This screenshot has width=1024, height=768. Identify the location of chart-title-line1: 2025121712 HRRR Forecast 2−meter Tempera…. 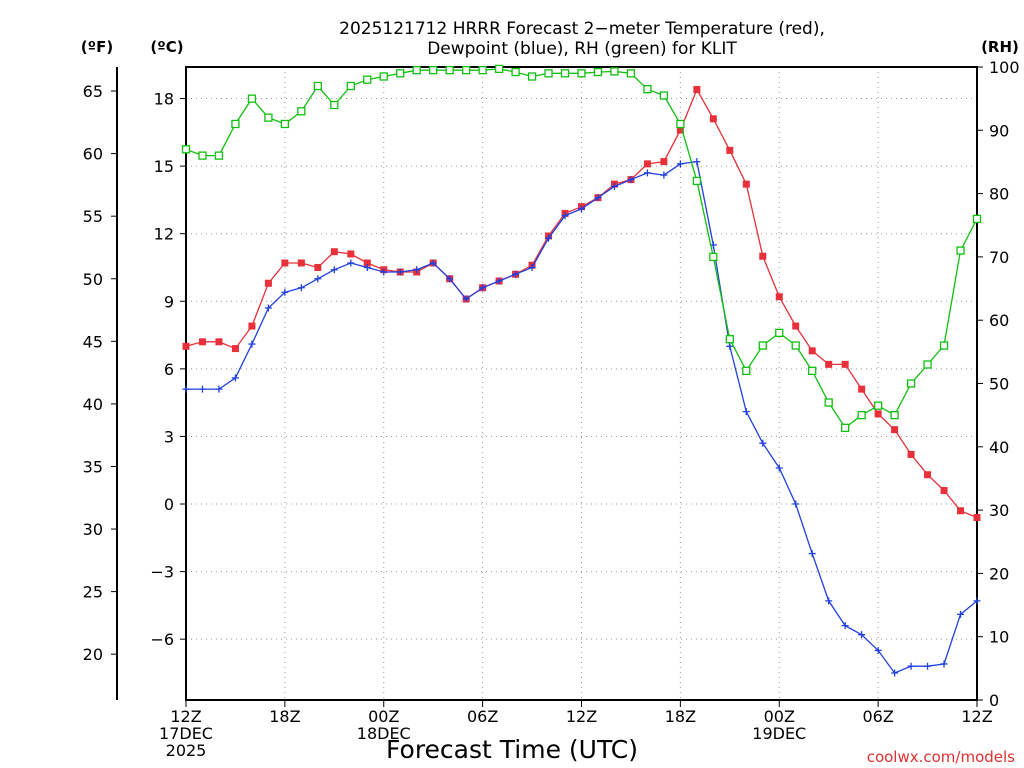
(582, 29).